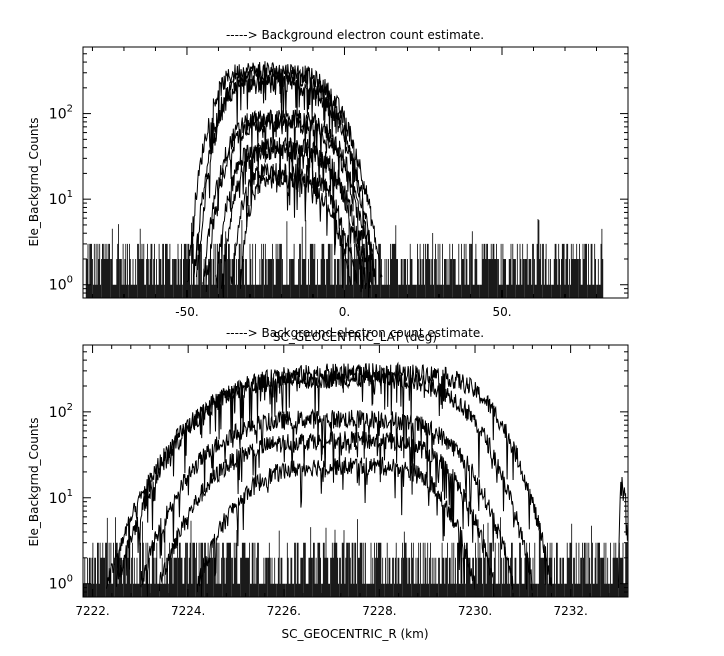  I want to click on x-tick-label: 0., so click(344, 312).